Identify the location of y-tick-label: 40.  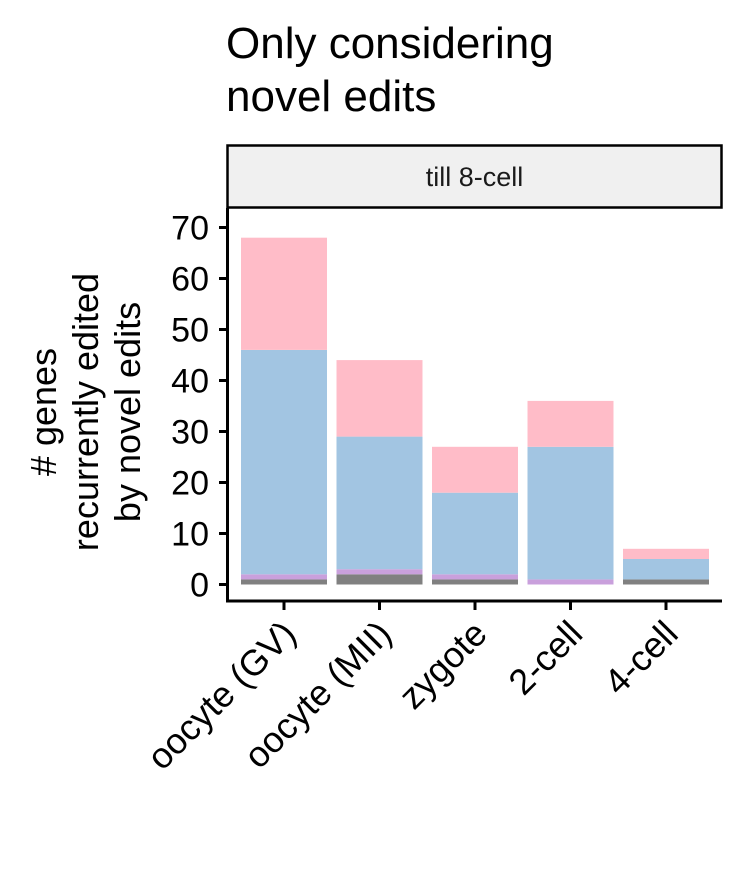
(190, 382).